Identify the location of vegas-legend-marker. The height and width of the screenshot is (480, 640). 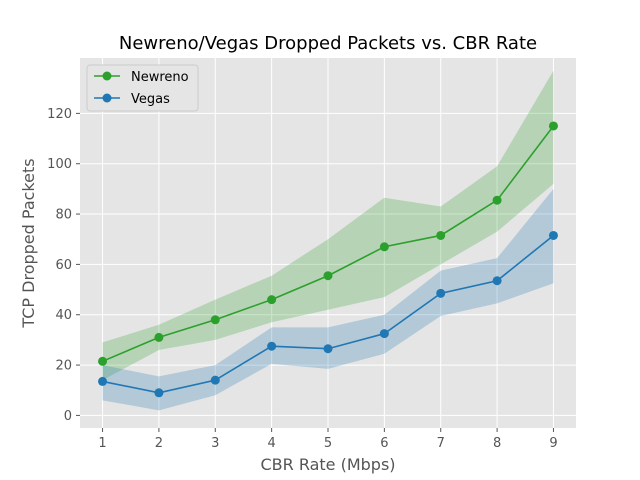
(107, 98).